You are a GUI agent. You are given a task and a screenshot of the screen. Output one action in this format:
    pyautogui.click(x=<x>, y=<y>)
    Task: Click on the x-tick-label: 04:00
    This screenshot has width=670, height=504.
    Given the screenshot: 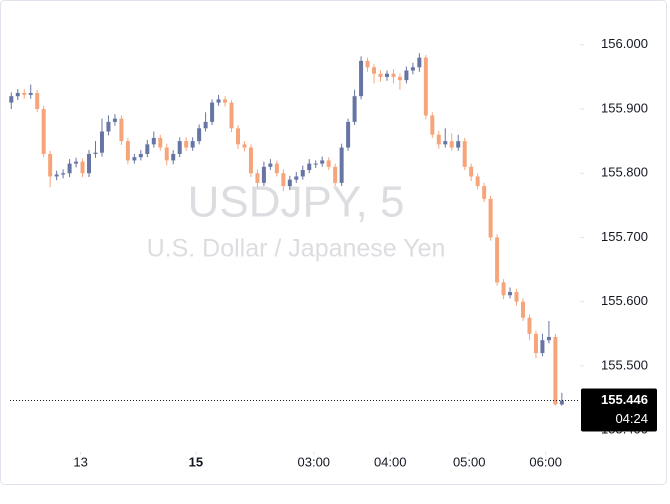 What is the action you would take?
    pyautogui.click(x=390, y=461)
    